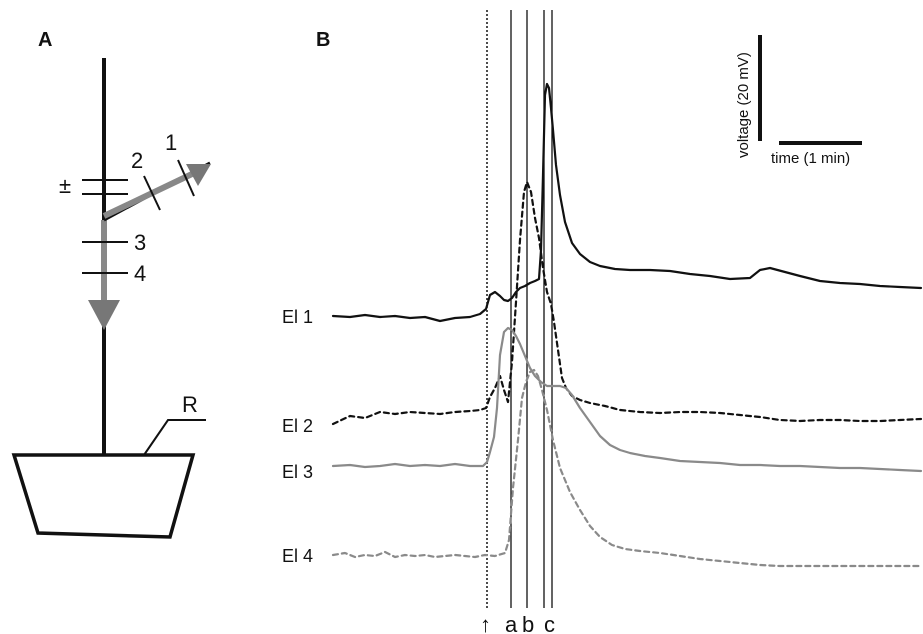  I want to click on plant-pot, so click(103, 496).